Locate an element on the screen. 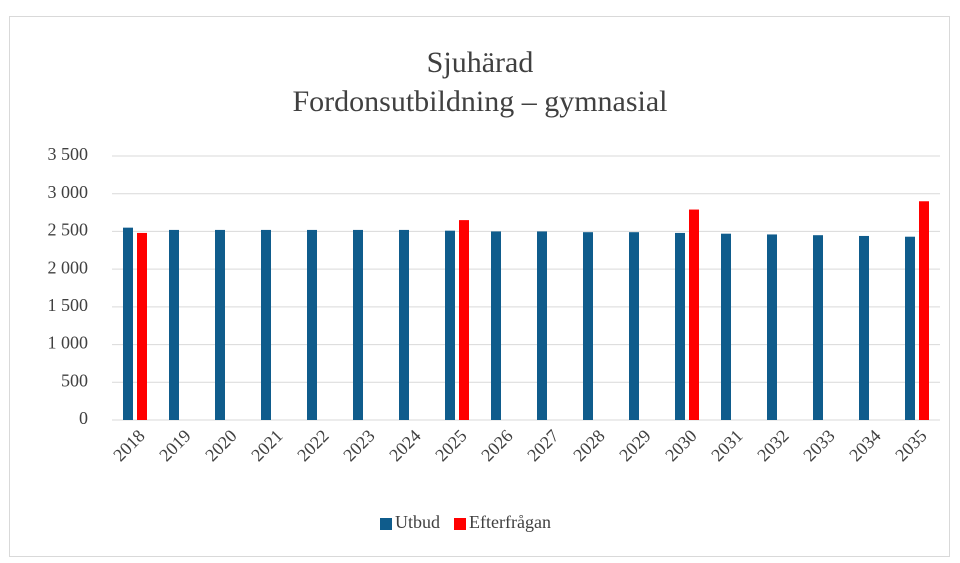 The height and width of the screenshot is (563, 960). y-tick-label: 3 500 is located at coordinates (68, 154).